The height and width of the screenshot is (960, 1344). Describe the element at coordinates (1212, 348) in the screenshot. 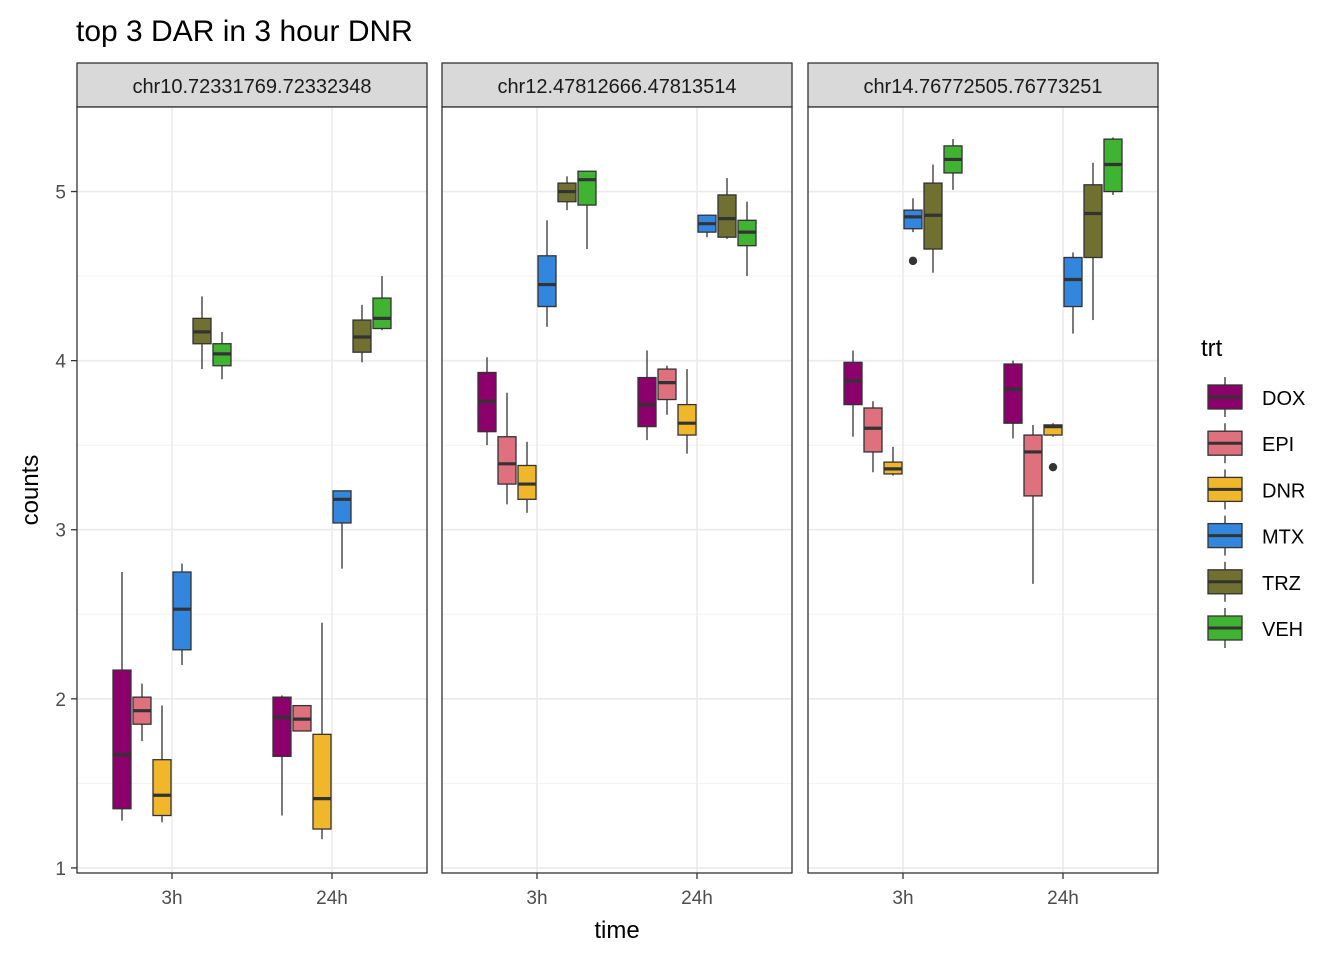

I see `legend-title: trt` at that location.